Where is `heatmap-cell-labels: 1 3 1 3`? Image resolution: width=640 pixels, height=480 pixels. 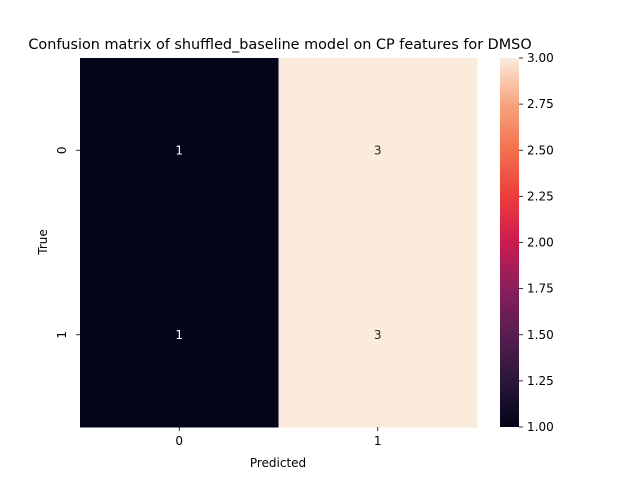
heatmap-cell-labels: 1 3 1 3 is located at coordinates (278, 242).